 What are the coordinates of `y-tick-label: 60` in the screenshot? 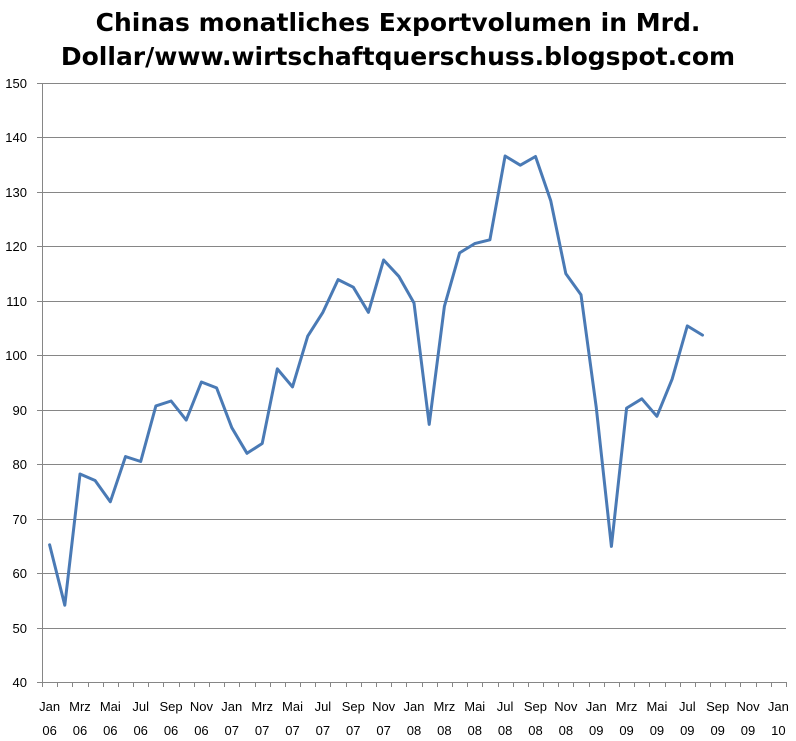 It's located at (20, 573).